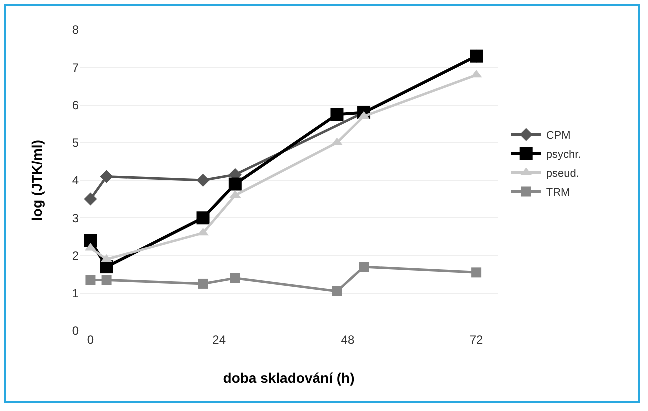 The height and width of the screenshot is (411, 648). What do you see at coordinates (76, 255) in the screenshot?
I see `y-tick-label: 2` at bounding box center [76, 255].